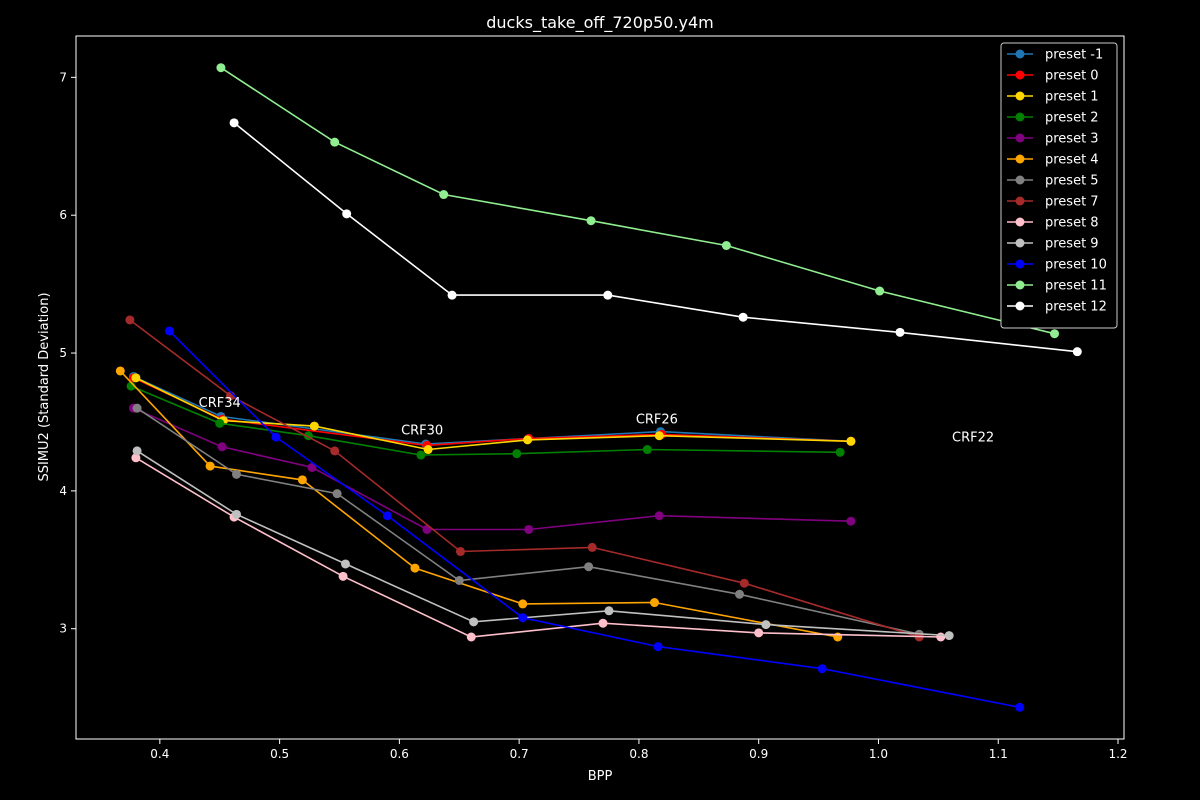 The image size is (1200, 800). What do you see at coordinates (220, 403) in the screenshot?
I see `crf-annotation: CRF34` at bounding box center [220, 403].